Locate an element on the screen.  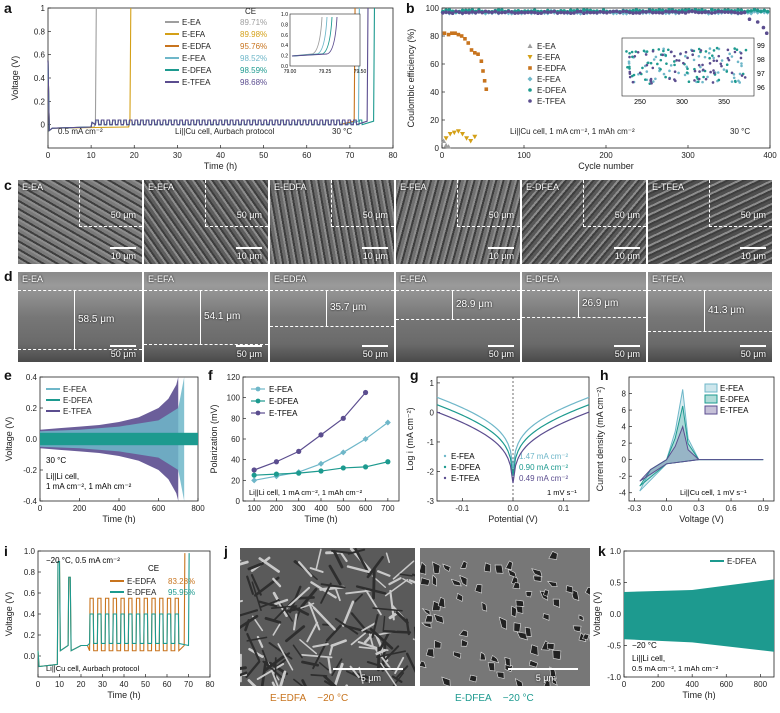
x-tick-label: 40 is located at coordinates (220, 155).